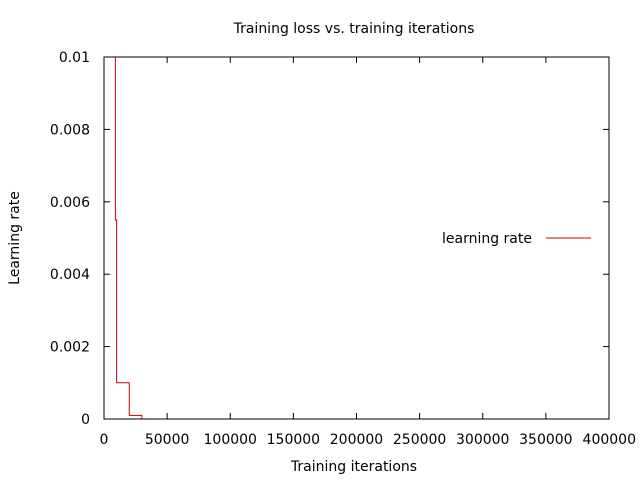  What do you see at coordinates (85, 420) in the screenshot?
I see `y-tick-label: 0` at bounding box center [85, 420].